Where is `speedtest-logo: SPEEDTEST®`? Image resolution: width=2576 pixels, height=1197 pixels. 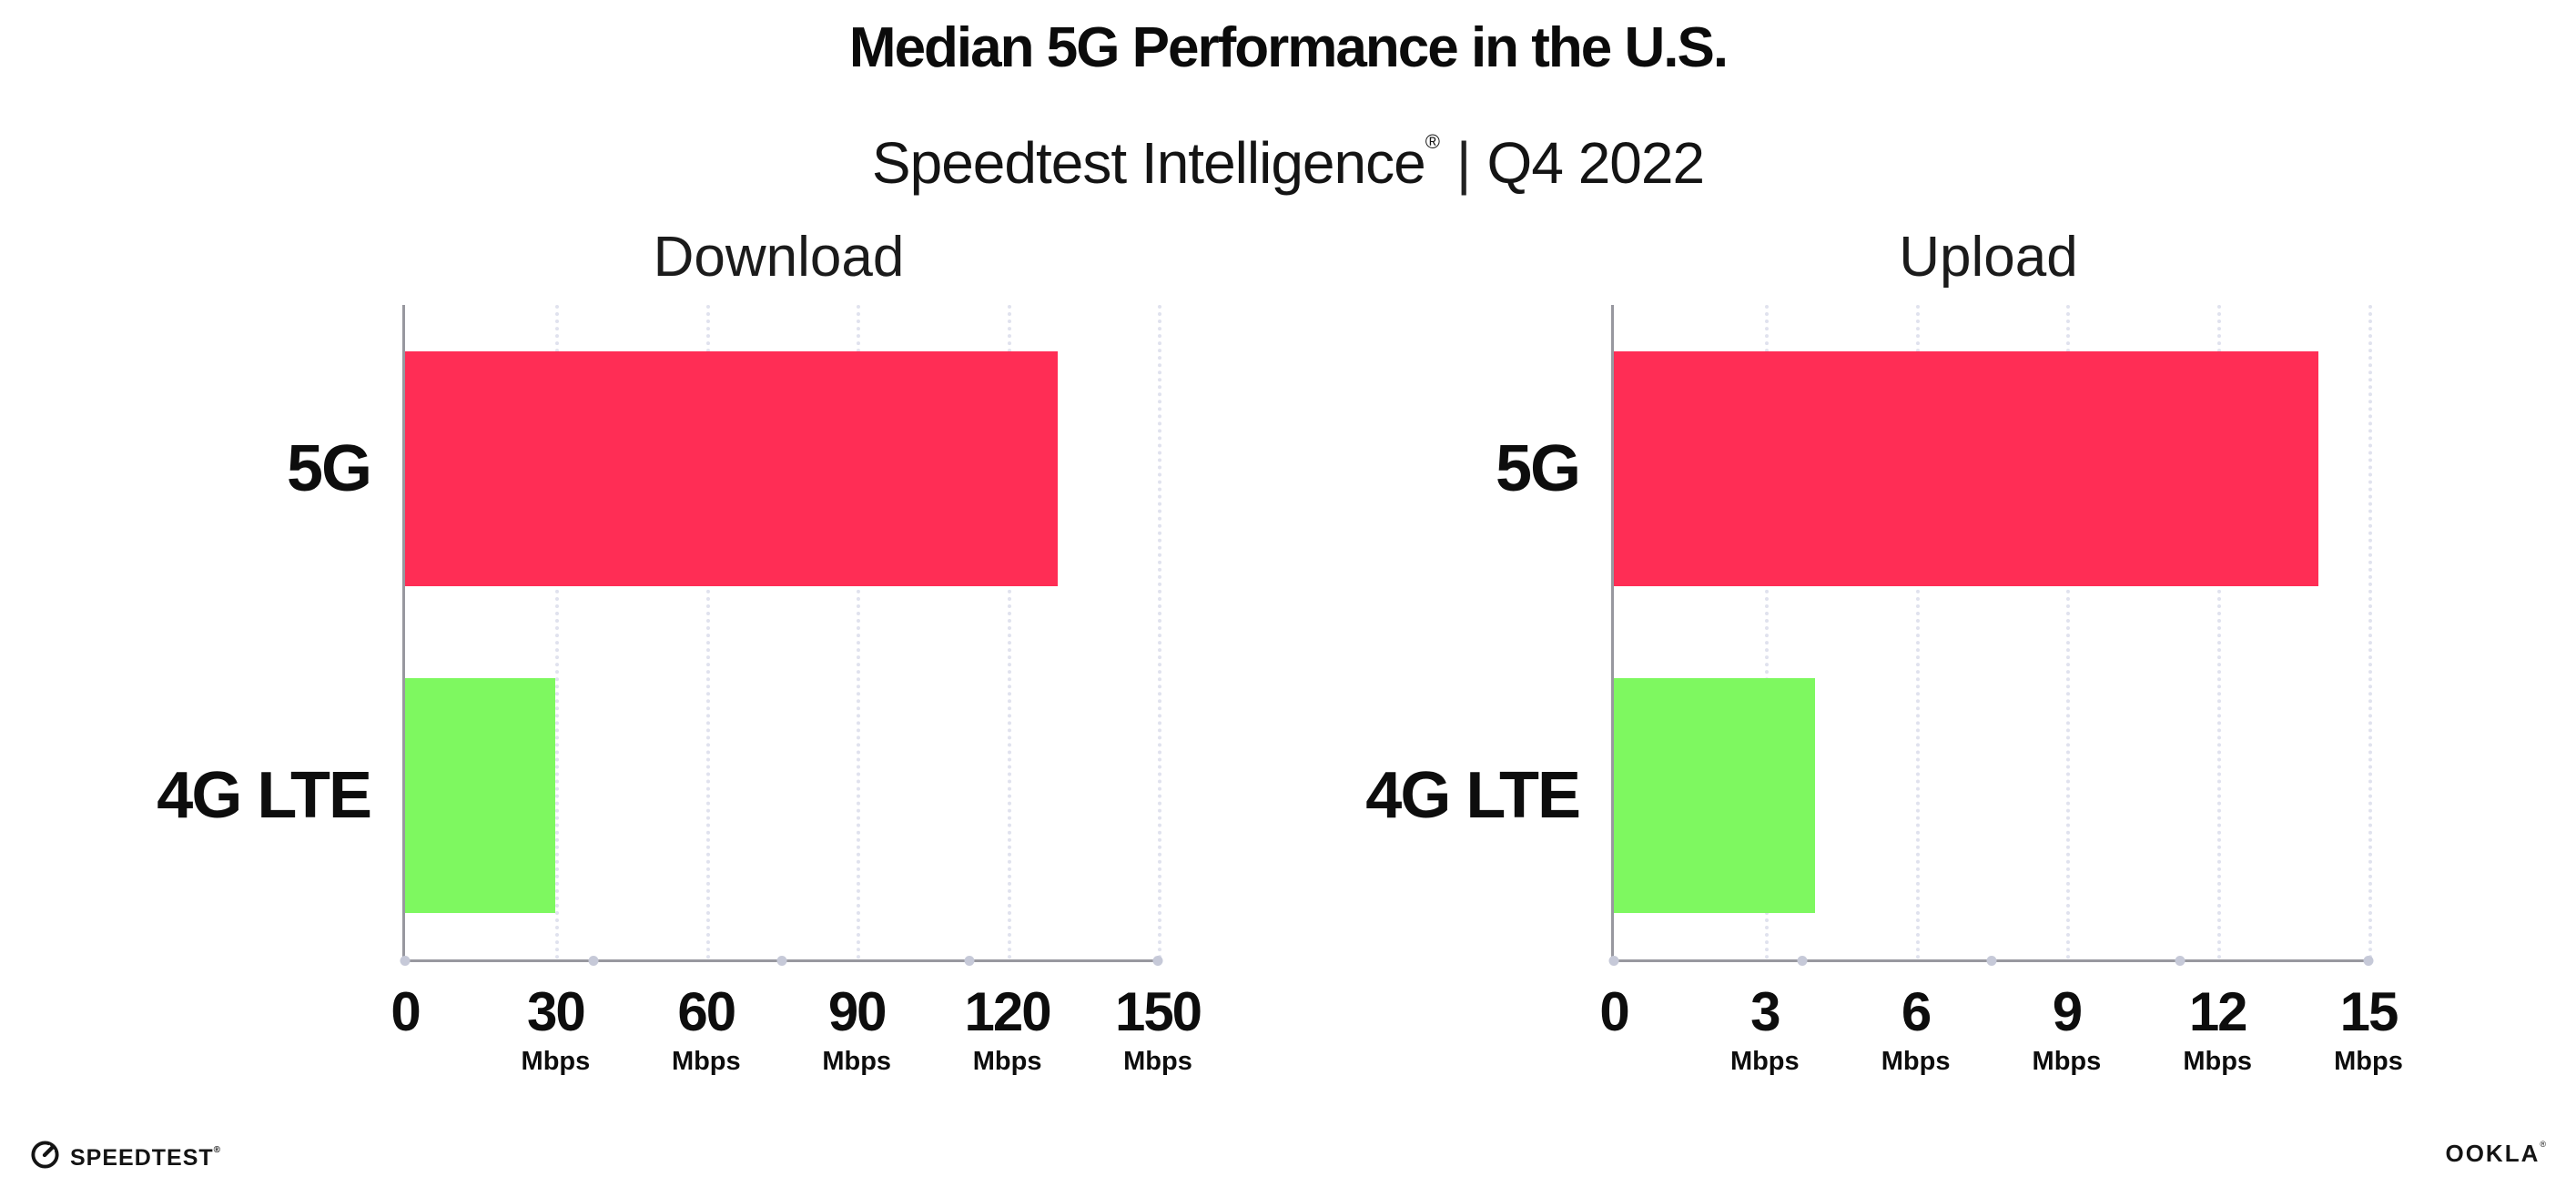 speedtest-logo: SPEEDTEST® is located at coordinates (125, 1154).